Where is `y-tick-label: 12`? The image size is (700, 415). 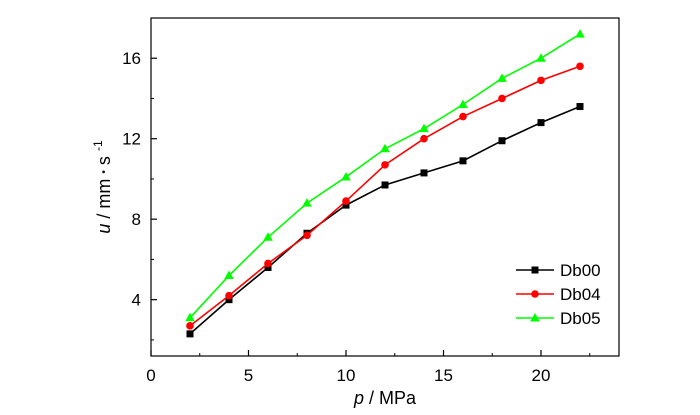 y-tick-label: 12 is located at coordinates (131, 139).